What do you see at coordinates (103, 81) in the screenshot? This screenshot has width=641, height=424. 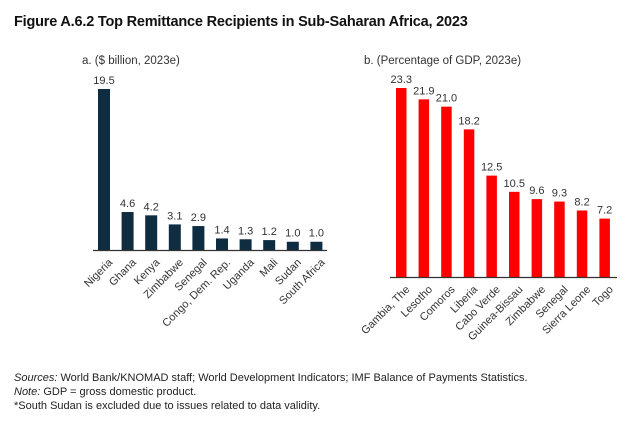 I see `data-label: 19.5` at bounding box center [103, 81].